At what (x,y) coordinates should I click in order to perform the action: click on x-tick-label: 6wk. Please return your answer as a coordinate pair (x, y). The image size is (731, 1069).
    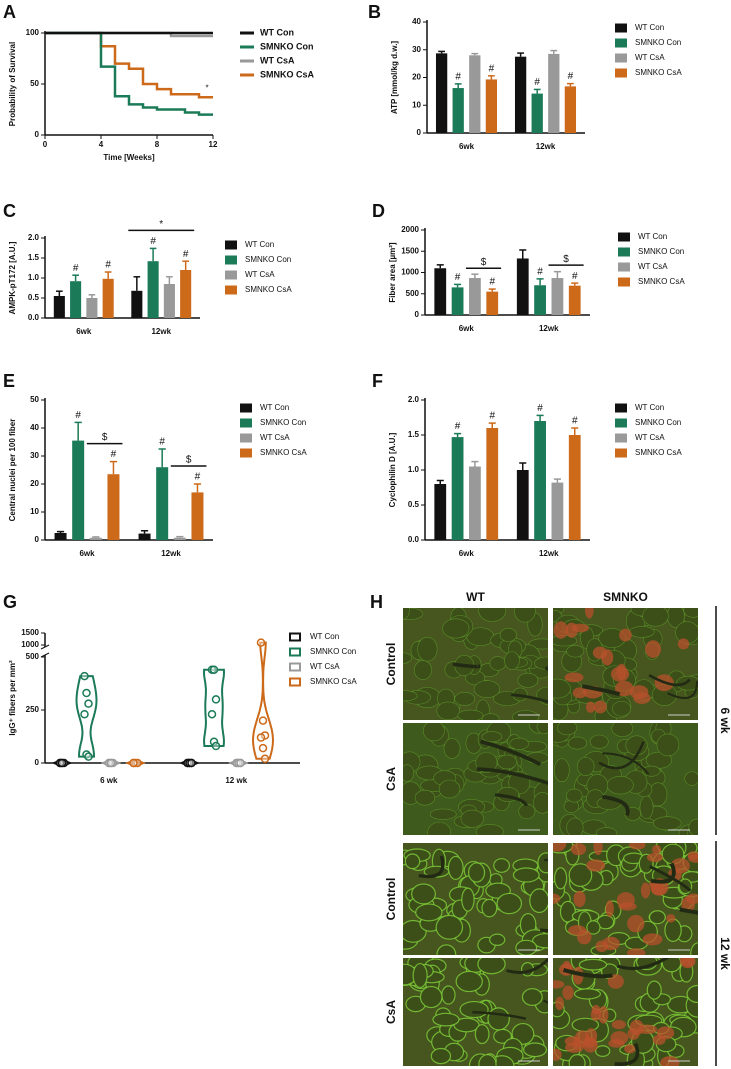
    Looking at the image, I should click on (467, 553).